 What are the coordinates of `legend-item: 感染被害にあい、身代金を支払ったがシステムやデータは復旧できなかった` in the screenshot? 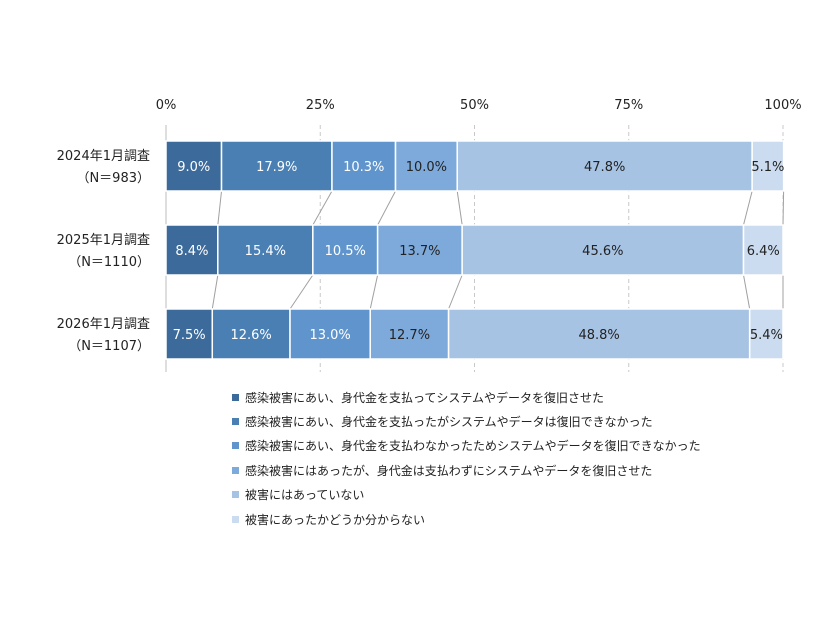 It's located at (466, 421).